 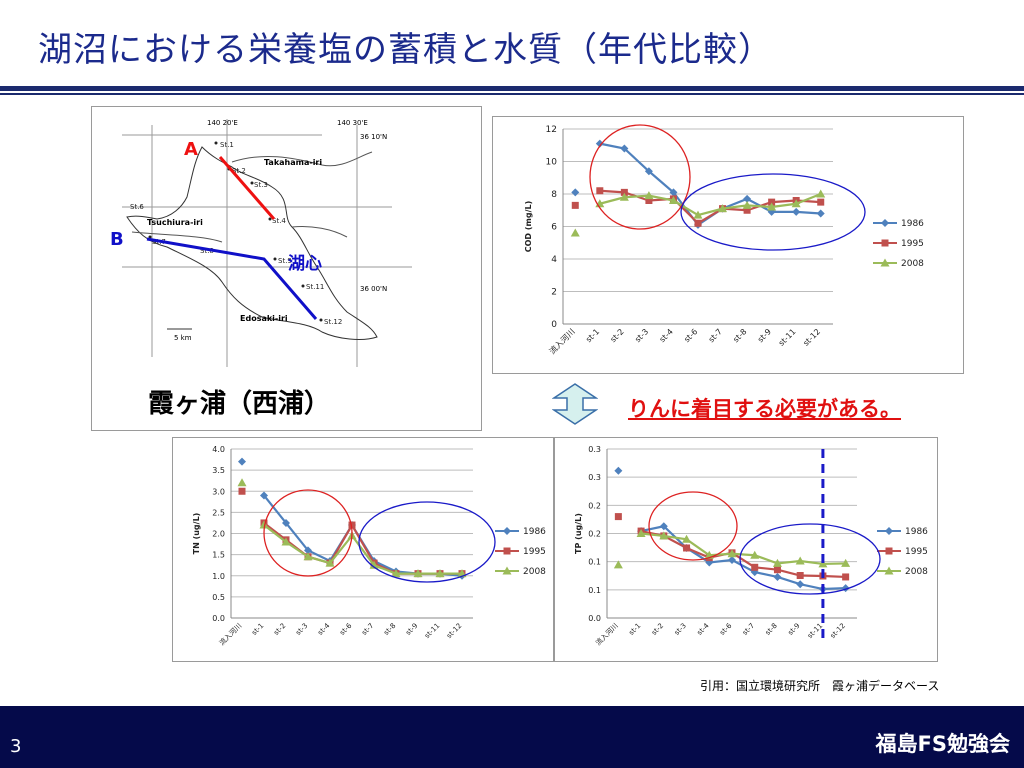 What do you see at coordinates (196, 534) in the screenshot?
I see `y-axis-title: TN (ug/L)` at bounding box center [196, 534].